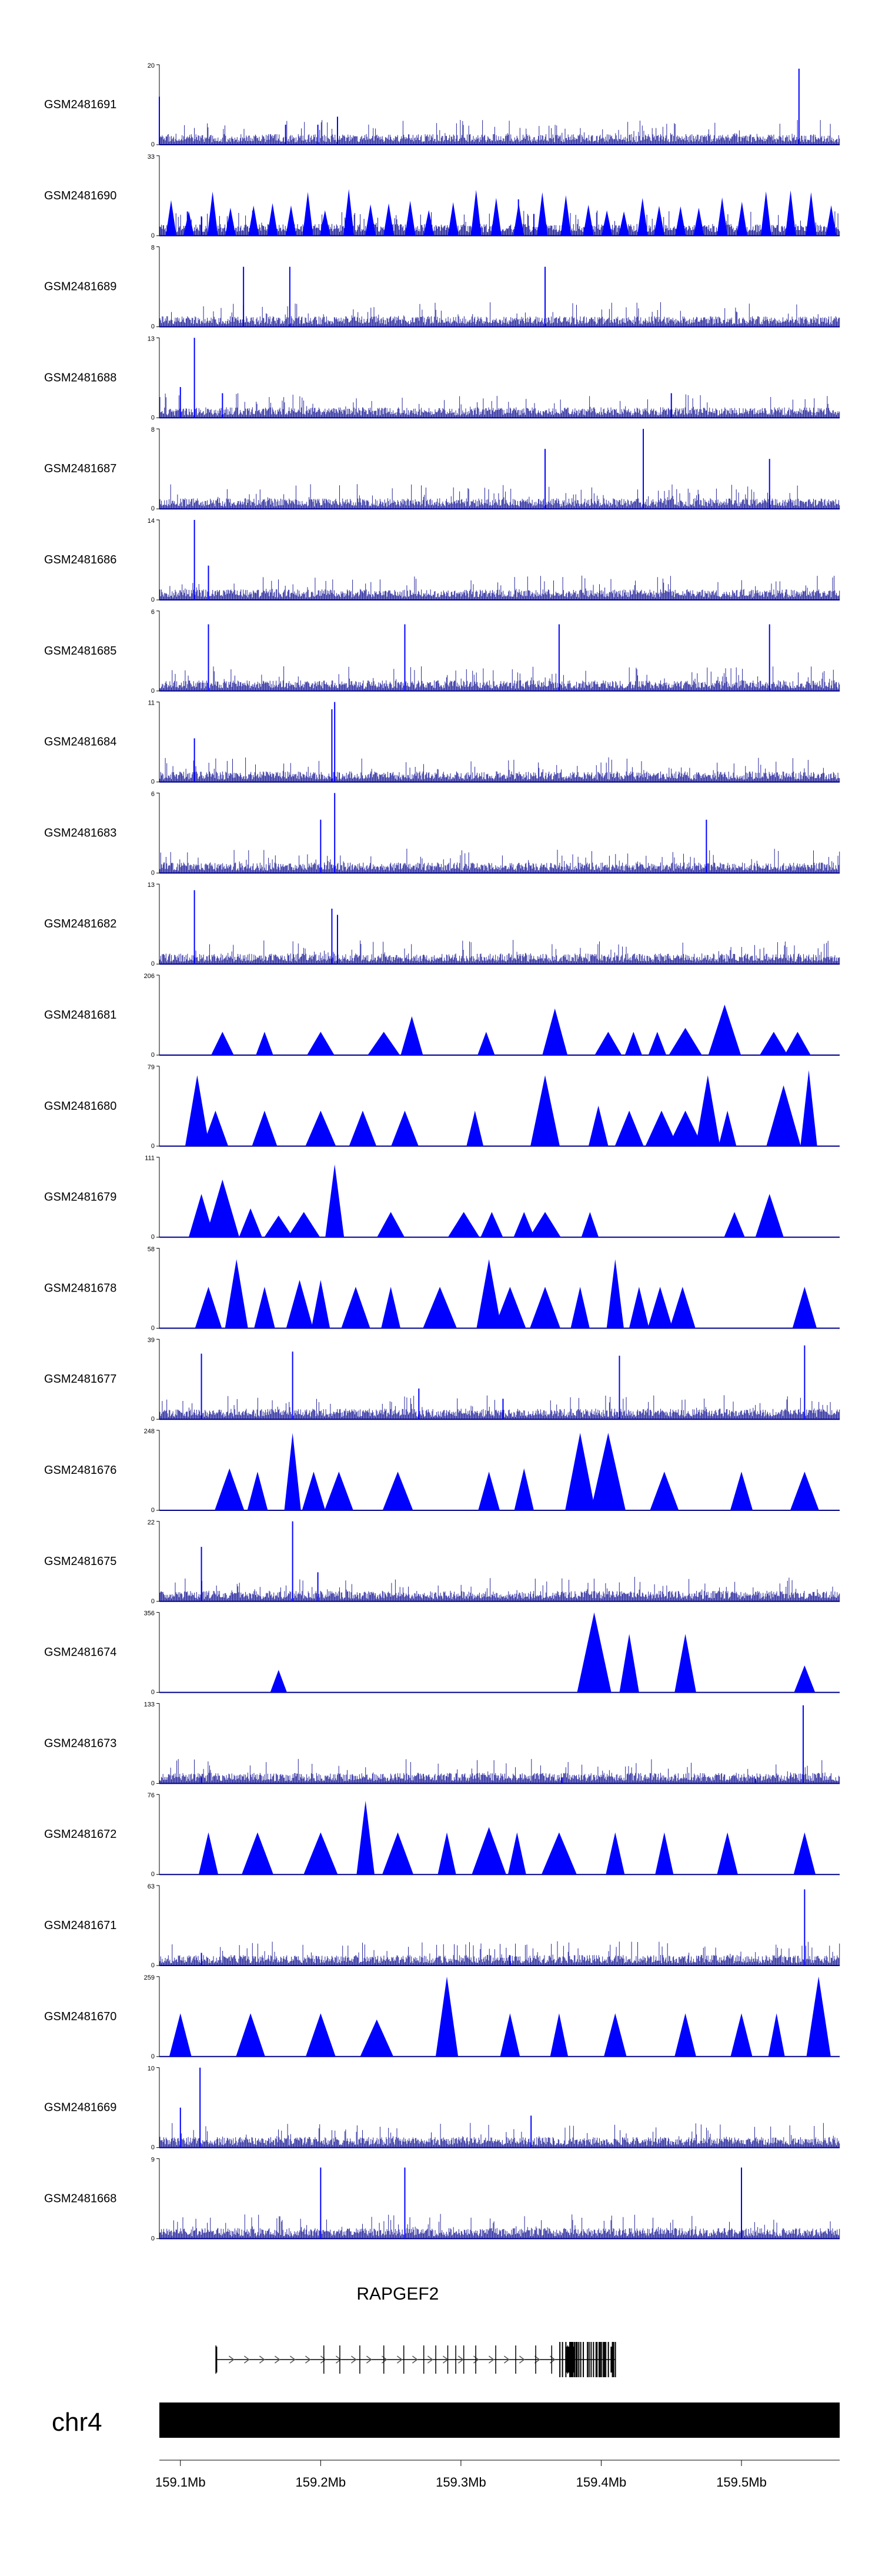 This screenshot has width=882, height=2576. I want to click on y-tick-label: 76, so click(151, 1795).